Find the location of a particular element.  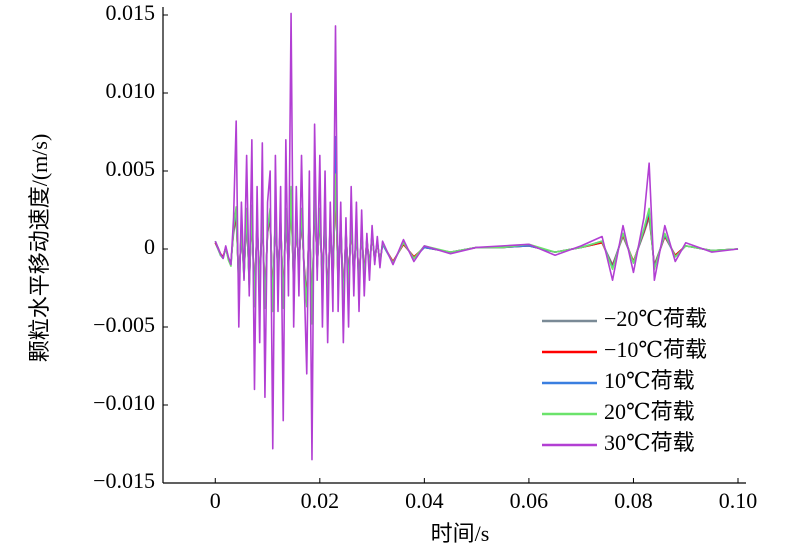

y-tick-label: −0.005 is located at coordinates (124, 324).